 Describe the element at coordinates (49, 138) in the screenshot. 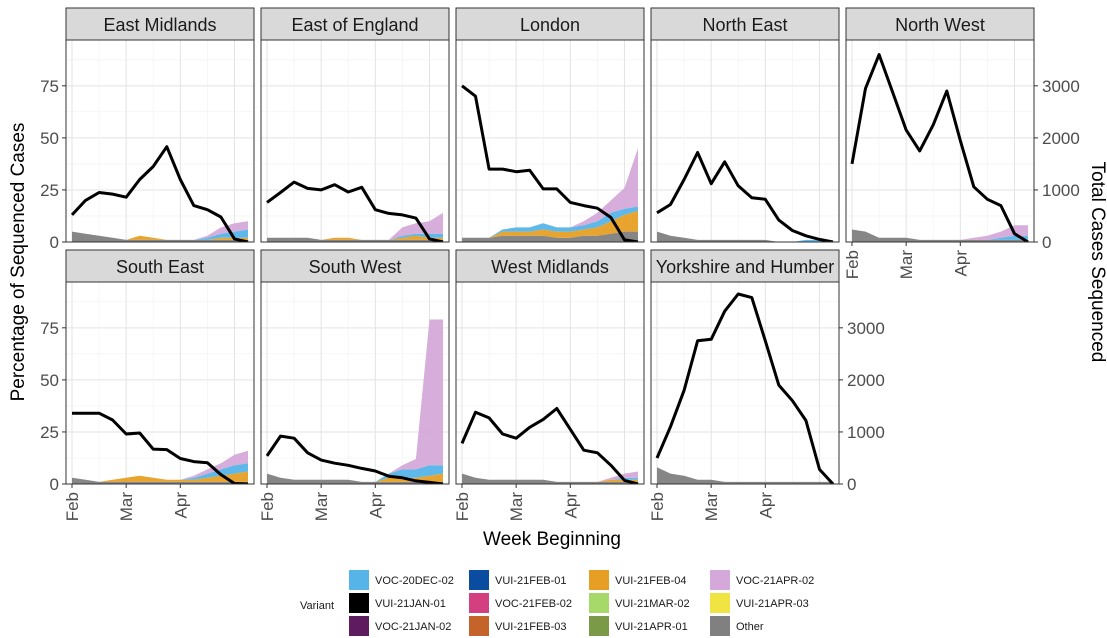

I see `y-tick-label: 50` at that location.